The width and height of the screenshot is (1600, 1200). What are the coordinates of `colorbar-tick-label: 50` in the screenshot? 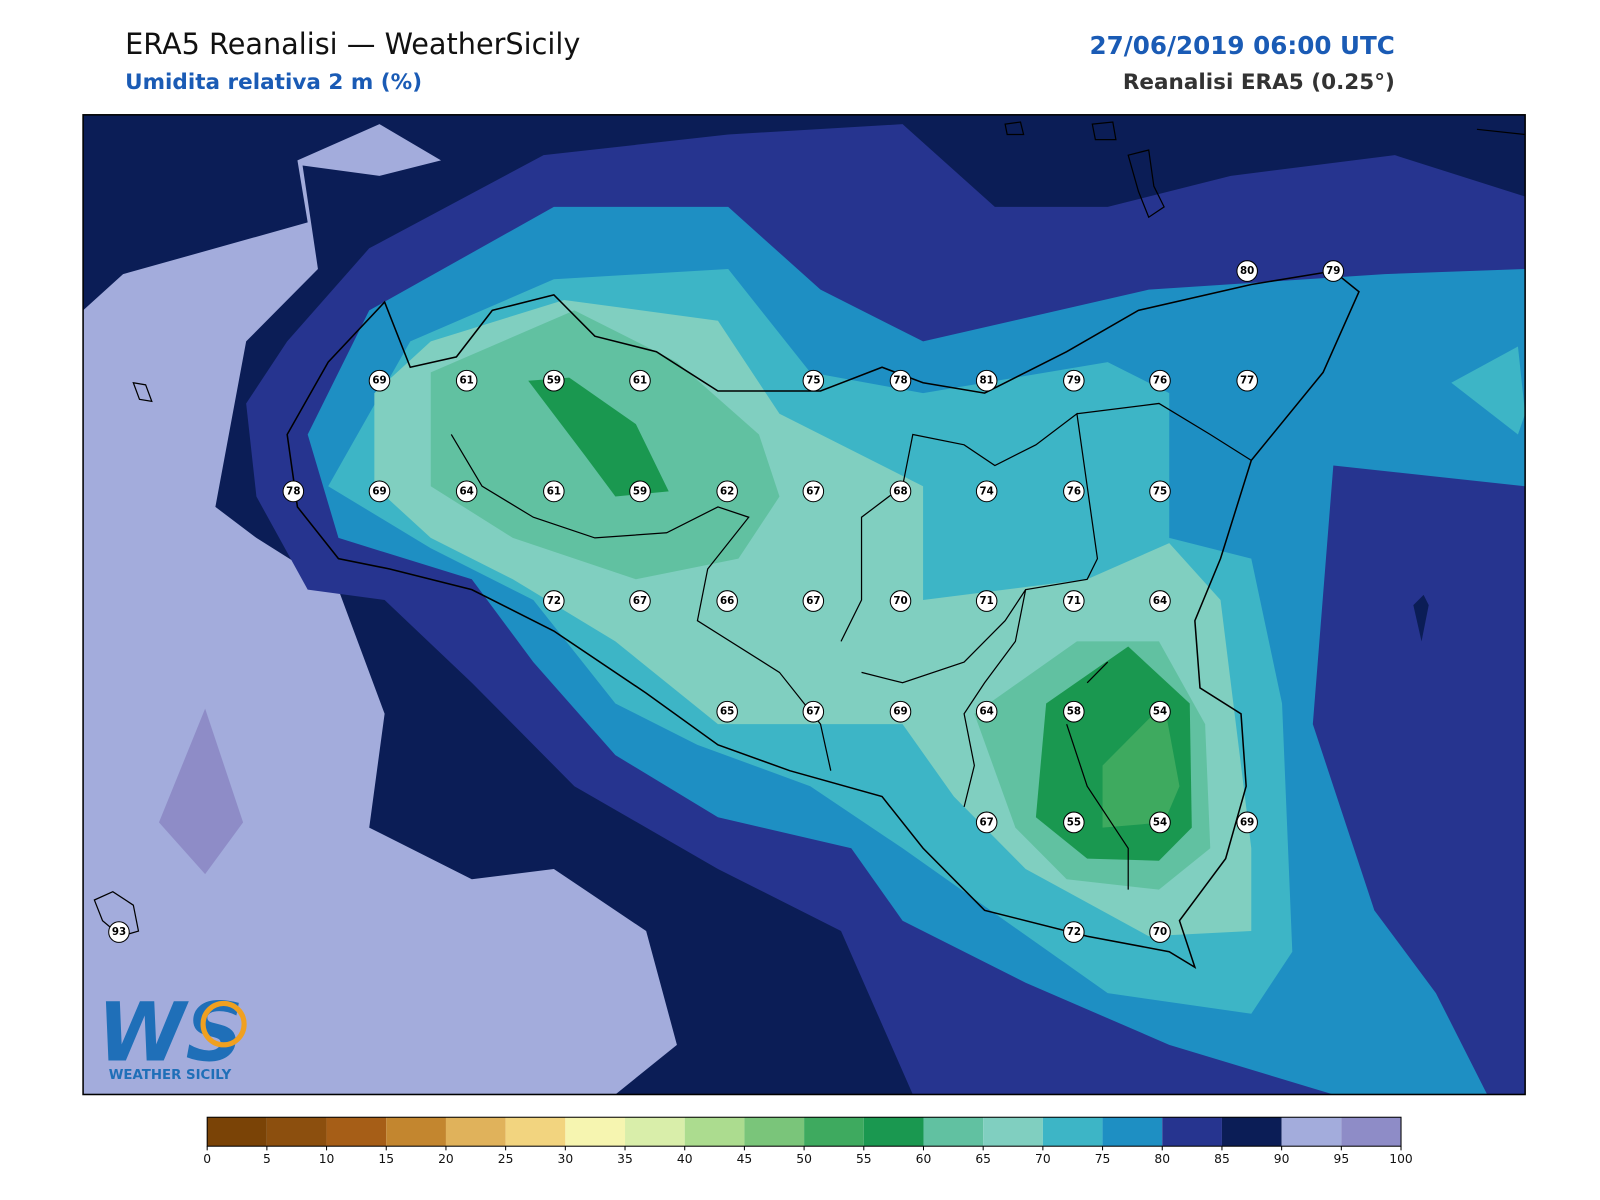 It's located at (804, 1159).